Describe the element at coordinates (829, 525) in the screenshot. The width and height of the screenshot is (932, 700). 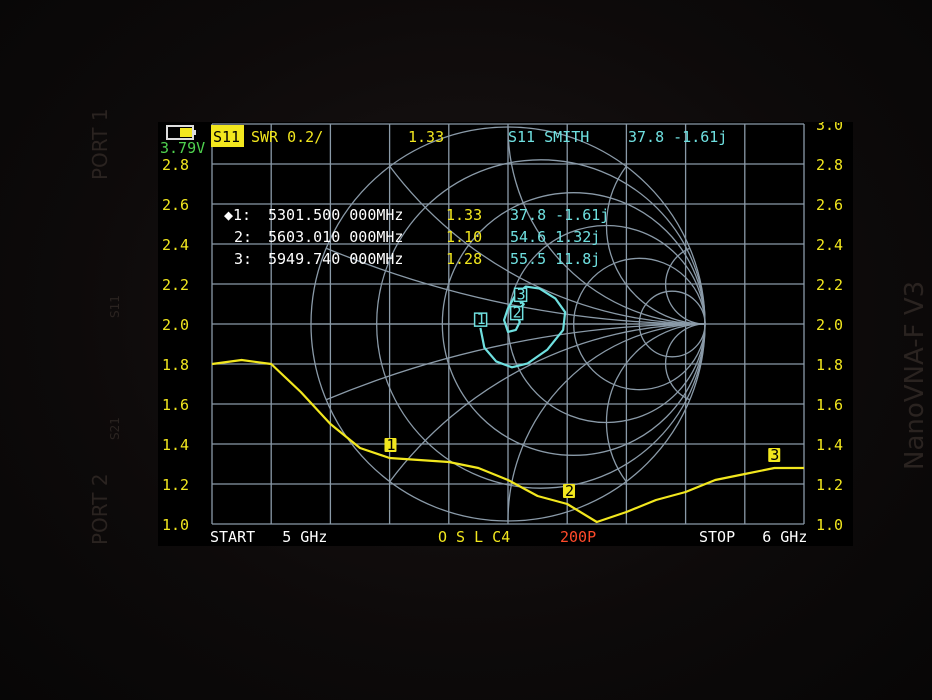
I see `y-tick-label-right: 1.0` at that location.